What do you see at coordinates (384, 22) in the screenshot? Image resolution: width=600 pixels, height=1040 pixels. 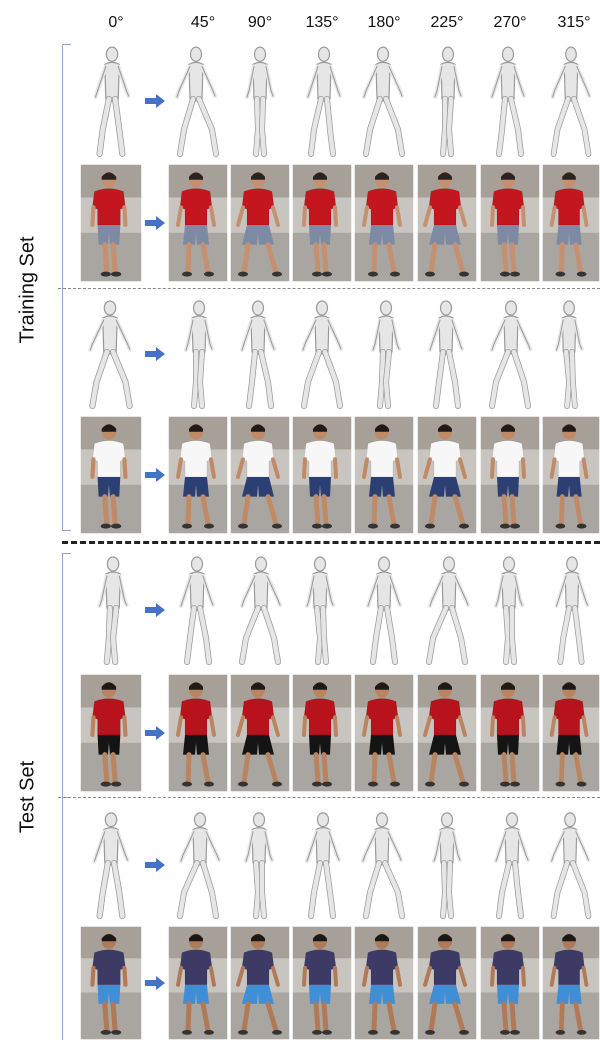 I see `angle-label-180: 180°` at bounding box center [384, 22].